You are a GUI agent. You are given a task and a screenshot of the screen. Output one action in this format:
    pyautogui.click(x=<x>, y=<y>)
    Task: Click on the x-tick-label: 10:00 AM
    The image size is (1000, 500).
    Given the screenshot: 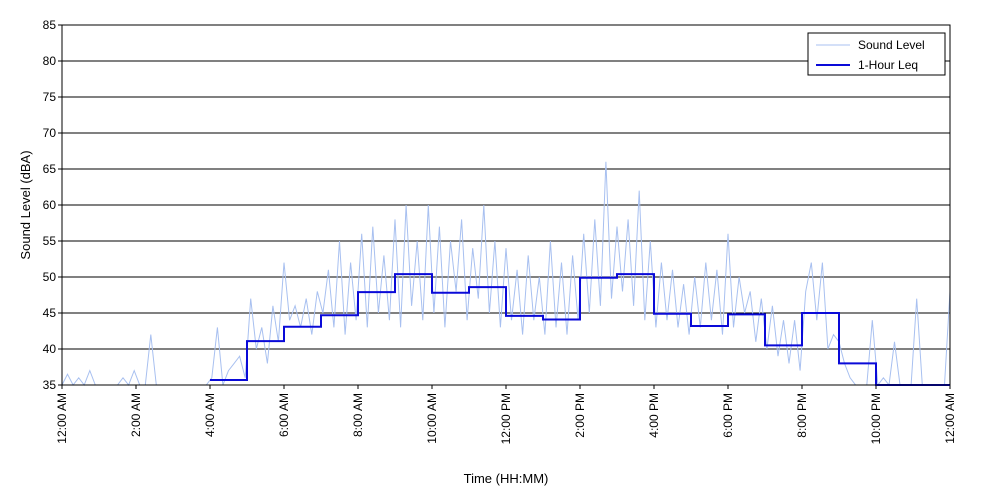 What is the action you would take?
    pyautogui.click(x=432, y=418)
    